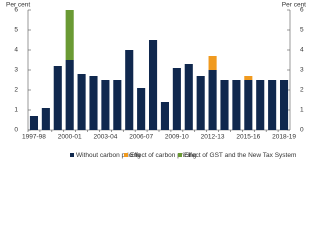 Image resolution: width=320 pixels, height=240 pixels. What do you see at coordinates (302, 30) in the screenshot?
I see `y2-tick-label: 5` at bounding box center [302, 30].